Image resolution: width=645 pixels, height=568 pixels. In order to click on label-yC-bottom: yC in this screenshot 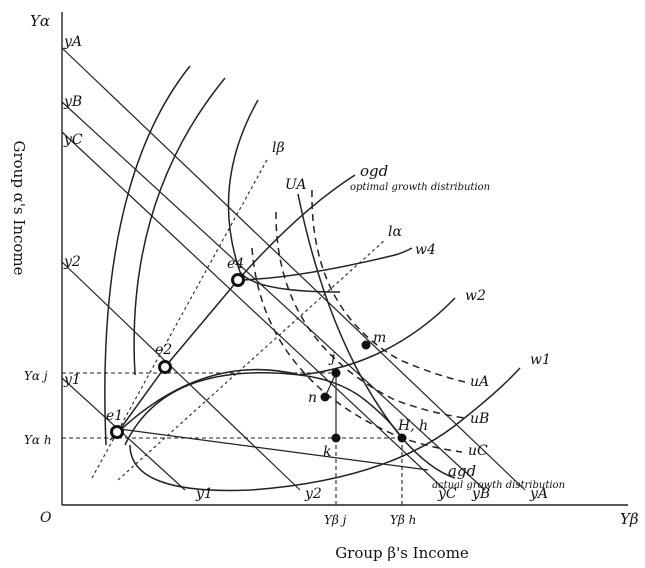, I will do `click(447, 494)`.